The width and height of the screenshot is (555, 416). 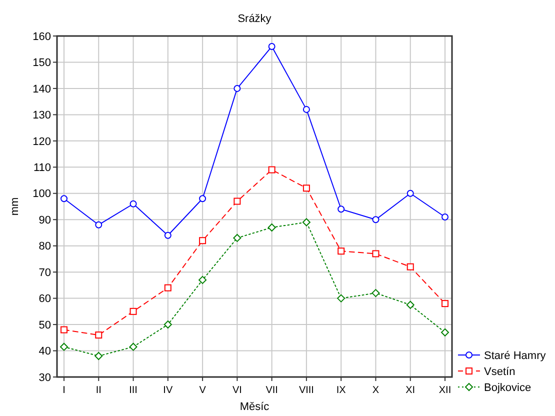 I want to click on x-tick-label: I, so click(x=64, y=390).